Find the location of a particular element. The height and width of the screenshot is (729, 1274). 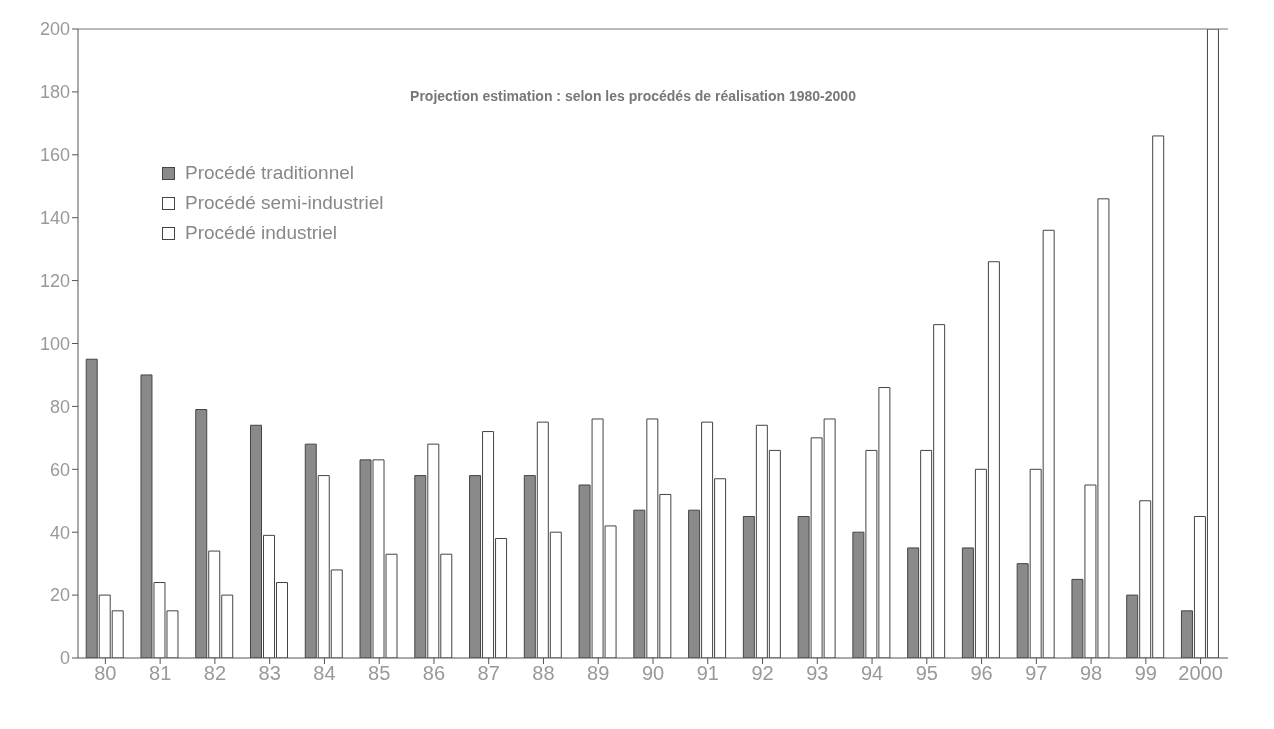

x-tick-label: 91 is located at coordinates (707, 673).